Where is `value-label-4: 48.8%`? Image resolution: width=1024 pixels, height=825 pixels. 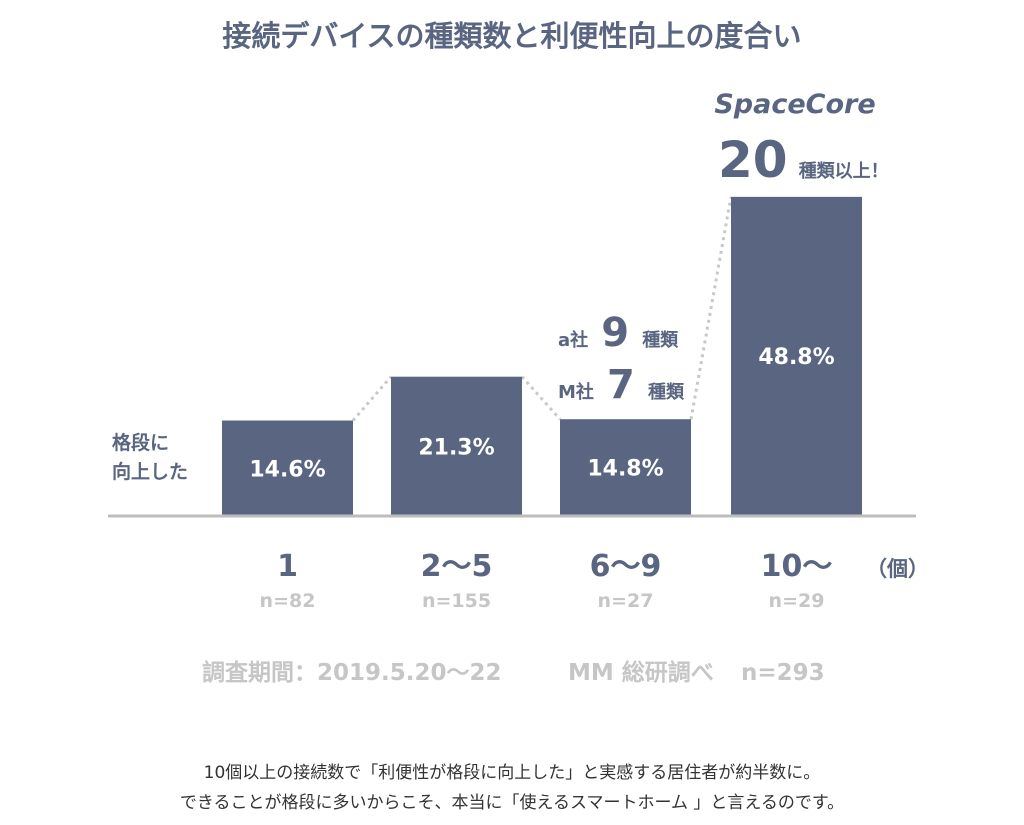 value-label-4: 48.8% is located at coordinates (796, 357).